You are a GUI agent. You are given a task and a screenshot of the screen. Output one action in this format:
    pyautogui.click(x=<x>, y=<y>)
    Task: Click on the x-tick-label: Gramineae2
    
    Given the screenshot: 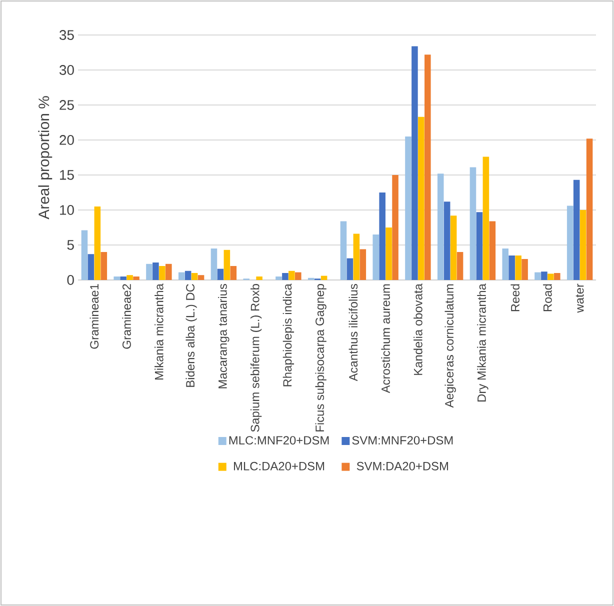 What is the action you would take?
    pyautogui.click(x=126, y=316)
    